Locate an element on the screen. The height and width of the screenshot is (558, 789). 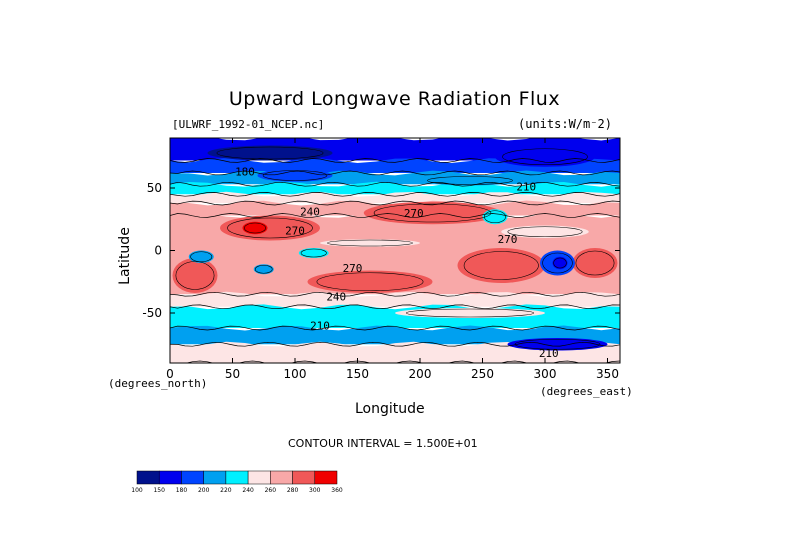
x-tick-label: 150 is located at coordinates (357, 374).